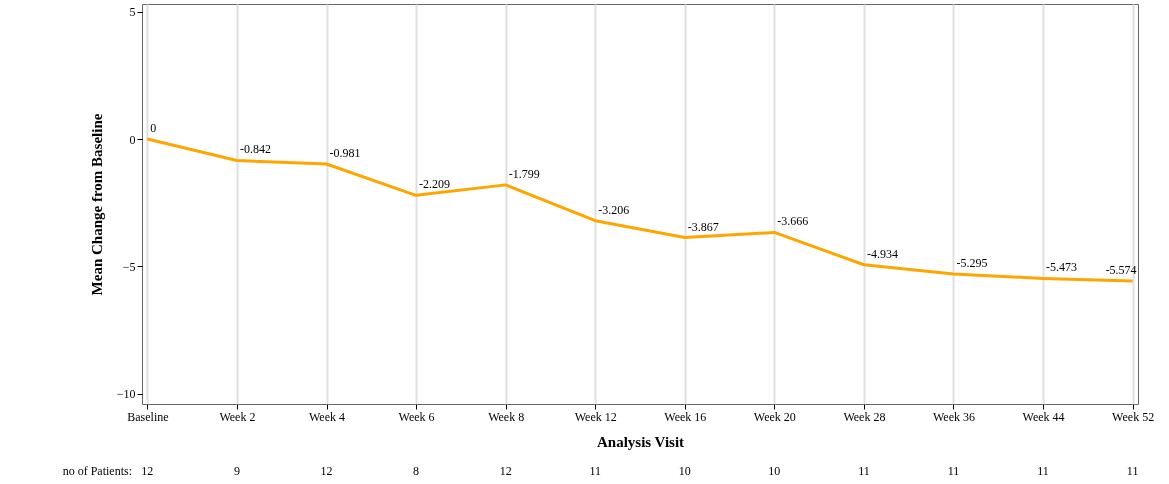 The width and height of the screenshot is (1169, 484). Describe the element at coordinates (793, 221) in the screenshot. I see `data-label: -3.666` at that location.